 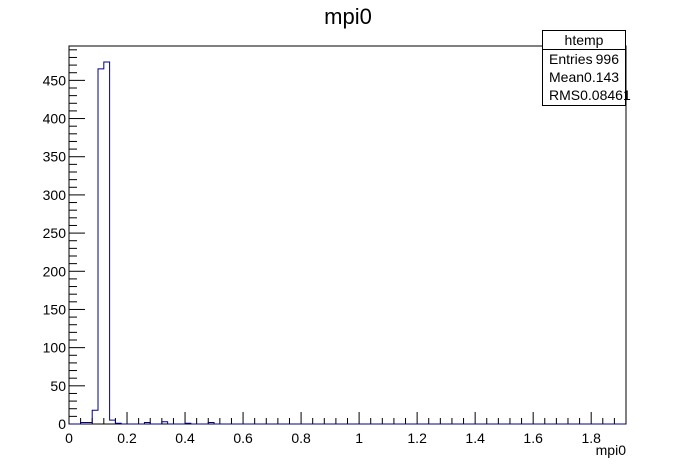 What do you see at coordinates (62, 424) in the screenshot?
I see `y-tick-label: 0` at bounding box center [62, 424].